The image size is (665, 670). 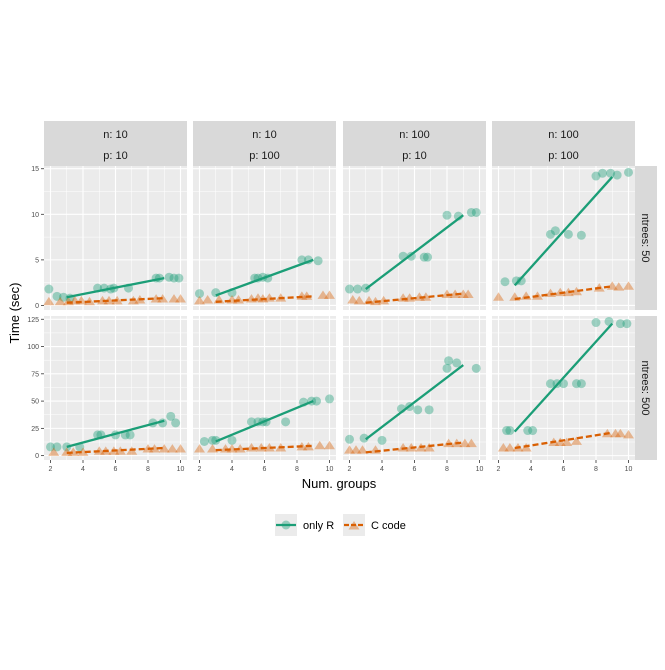 I want to click on y-tick-label: 75, so click(x=35, y=374).